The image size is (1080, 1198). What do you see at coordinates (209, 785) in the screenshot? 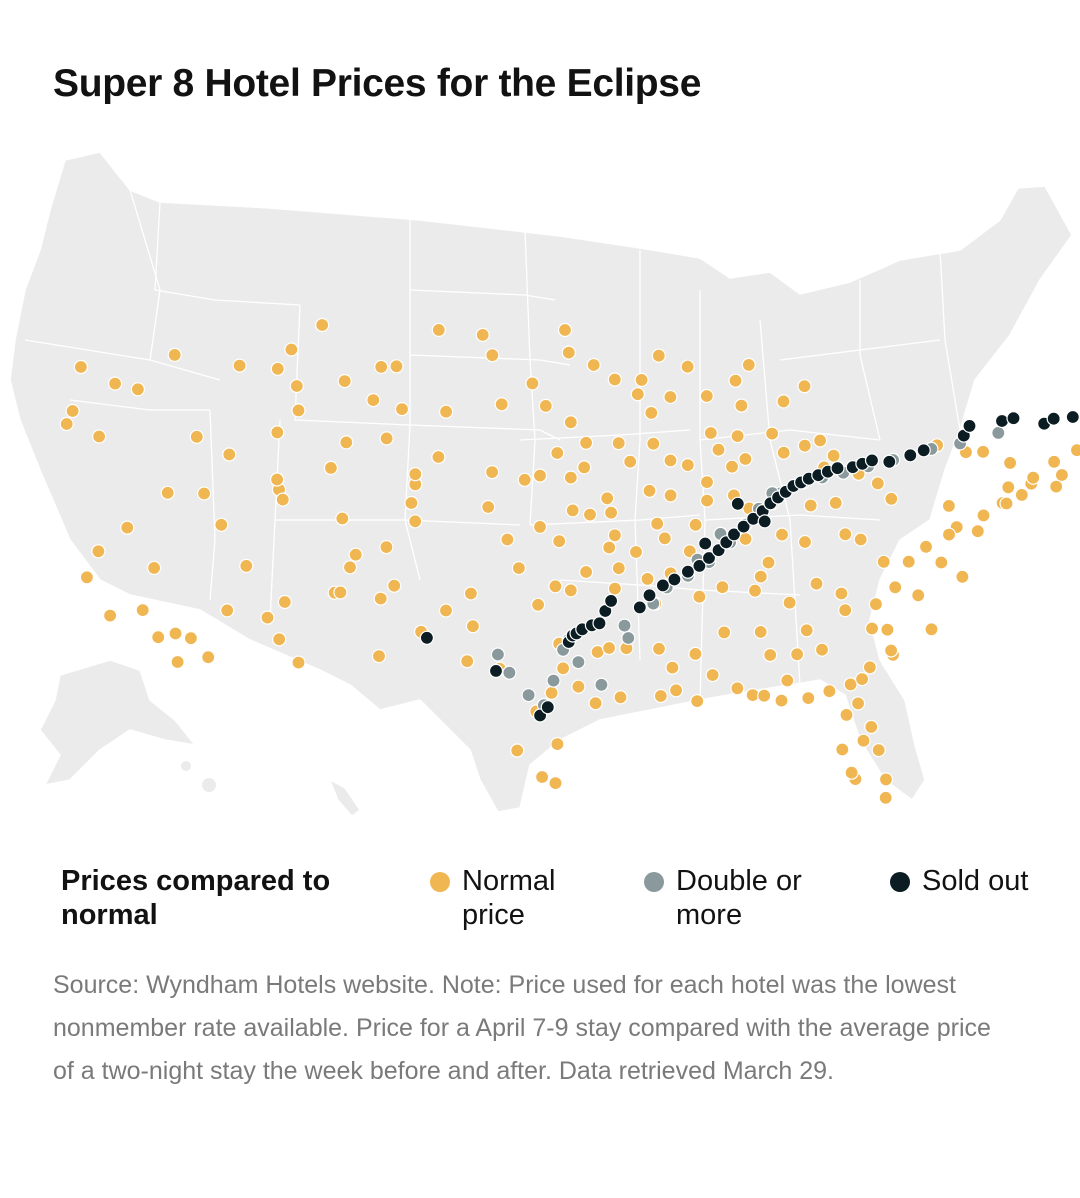
I see `hawaii-island-shape` at bounding box center [209, 785].